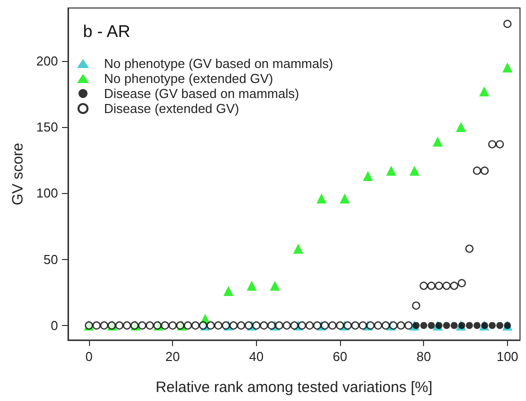  Describe the element at coordinates (172, 356) in the screenshot. I see `x-tick-label: 20` at that location.